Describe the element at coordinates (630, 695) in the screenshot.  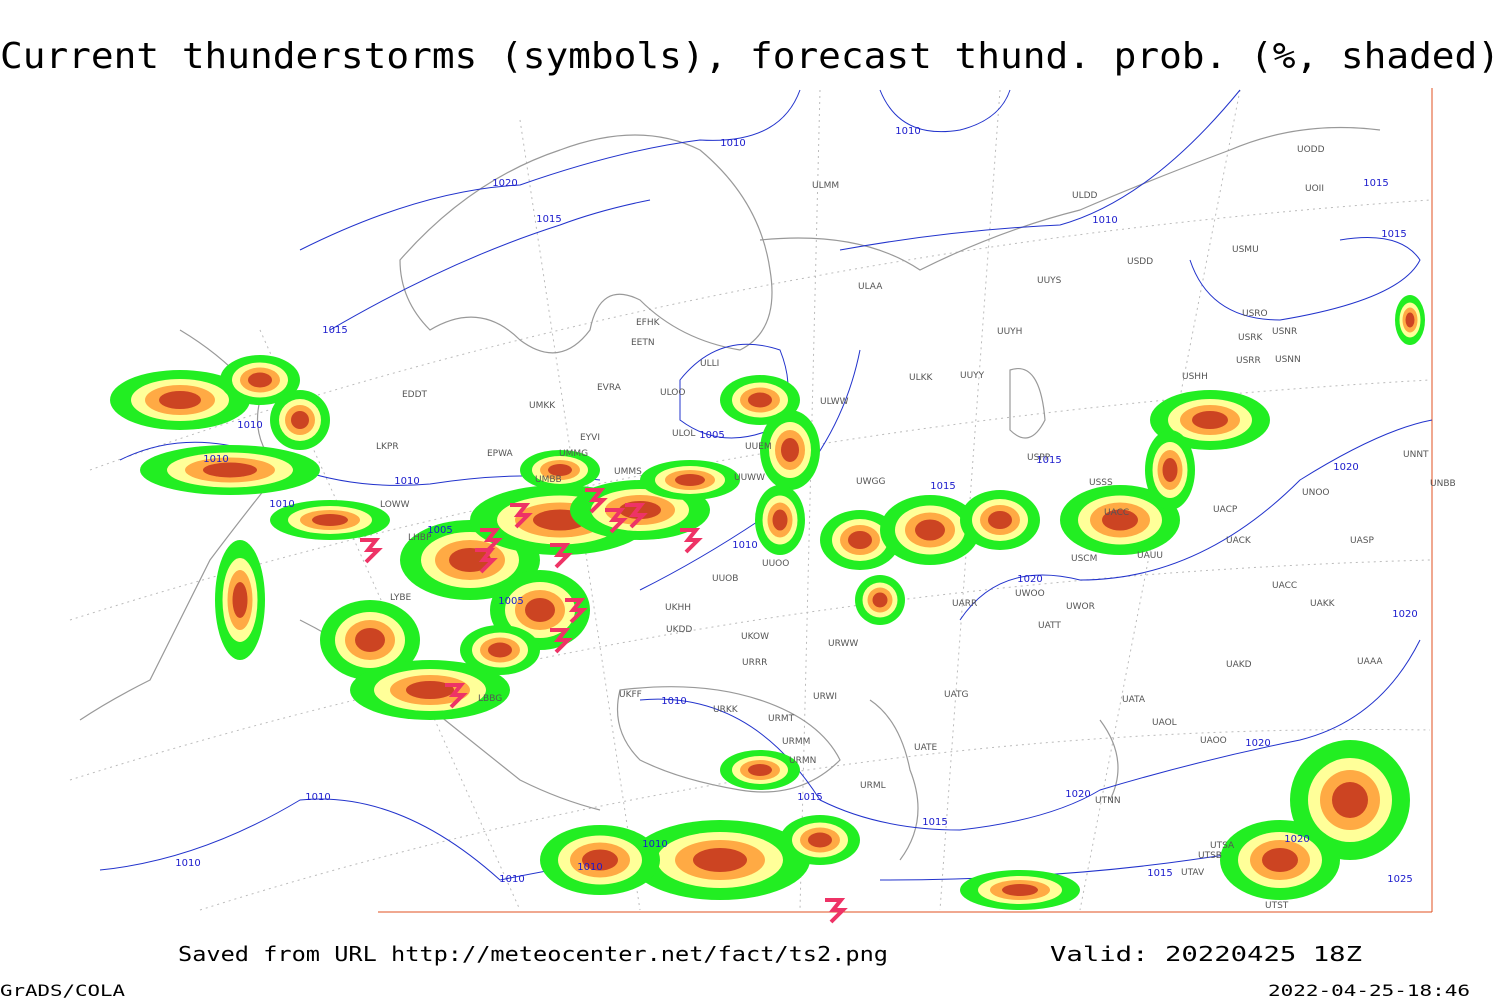
I see `station-label: UKFF` at that location.